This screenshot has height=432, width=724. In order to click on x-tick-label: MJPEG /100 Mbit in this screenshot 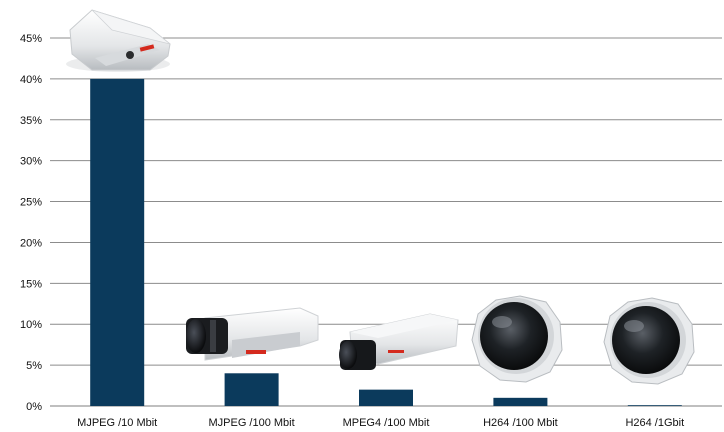, I will do `click(251, 423)`.